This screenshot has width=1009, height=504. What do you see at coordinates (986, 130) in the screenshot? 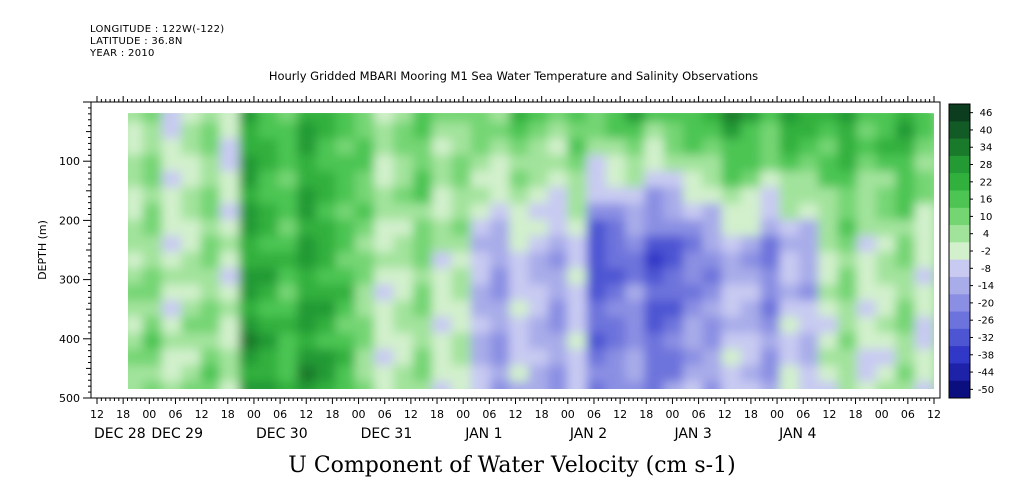
I see `colorbar-label: 40` at bounding box center [986, 130].